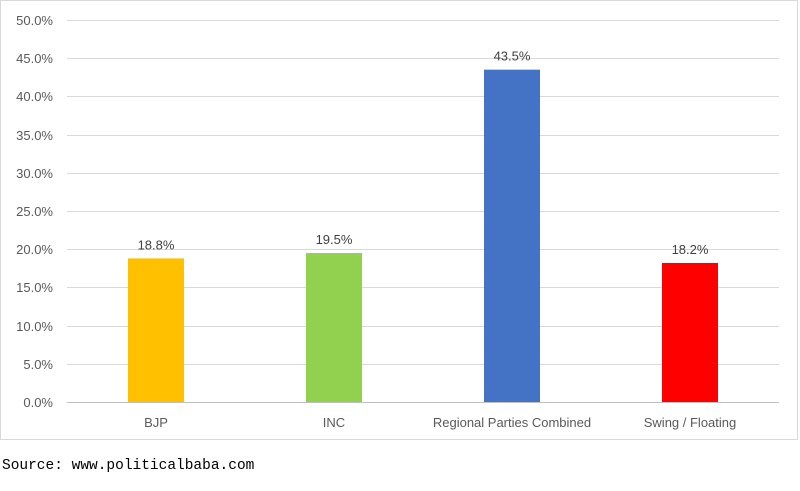 The image size is (800, 491). What do you see at coordinates (38, 364) in the screenshot?
I see `y-tick-label: 5.0%` at bounding box center [38, 364].